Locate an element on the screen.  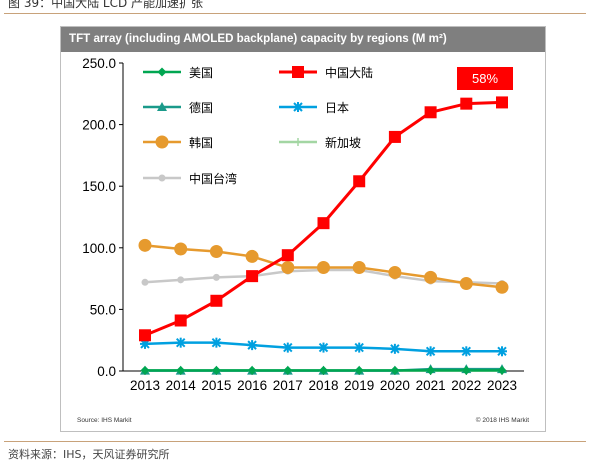
x-tick-label: 2015 is located at coordinates (216, 385).